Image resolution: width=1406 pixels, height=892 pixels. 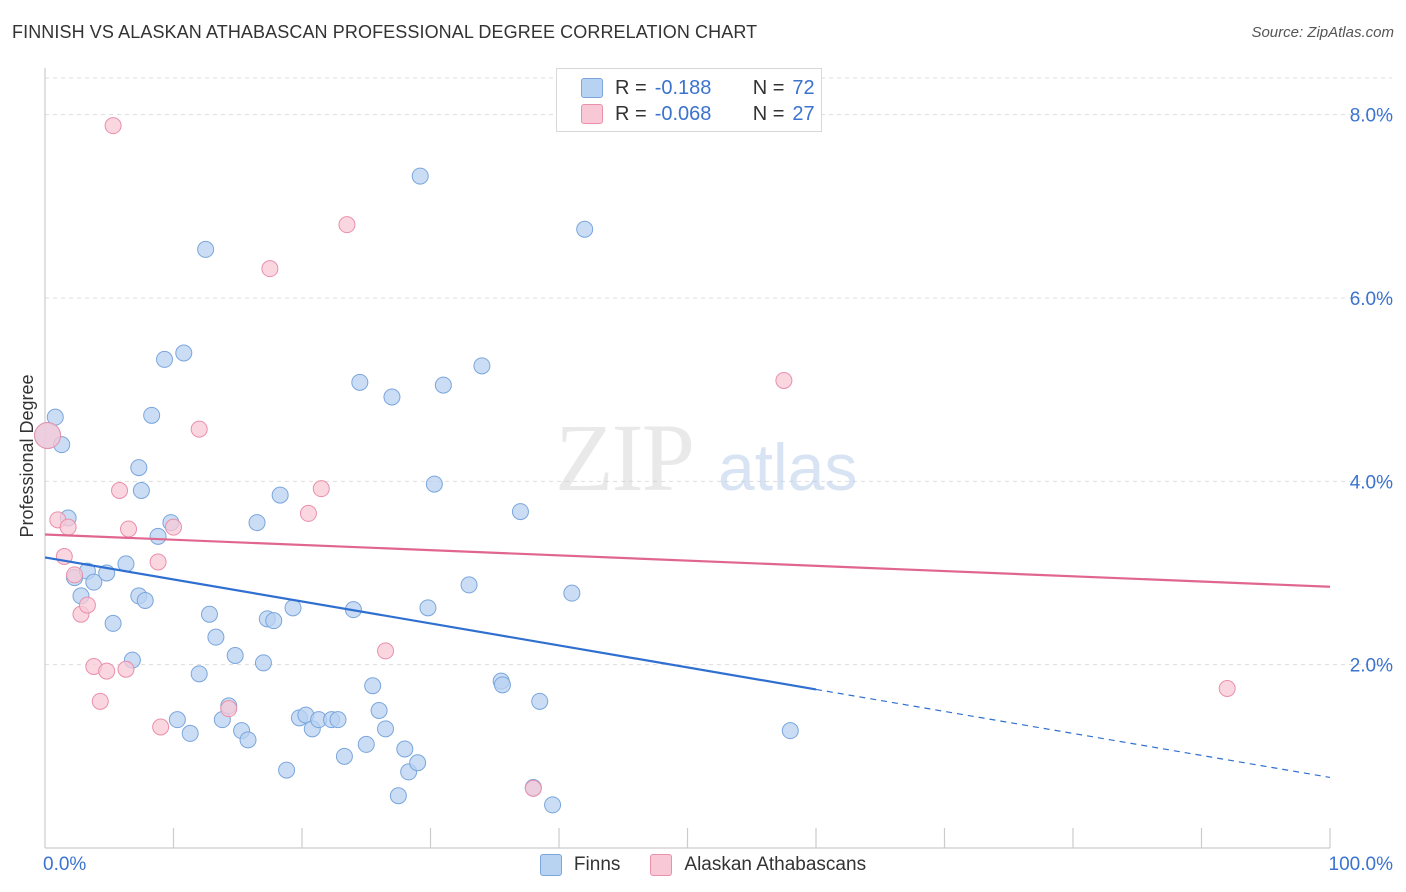 I want to click on watermark: ZIP atlas, so click(x=706, y=457).